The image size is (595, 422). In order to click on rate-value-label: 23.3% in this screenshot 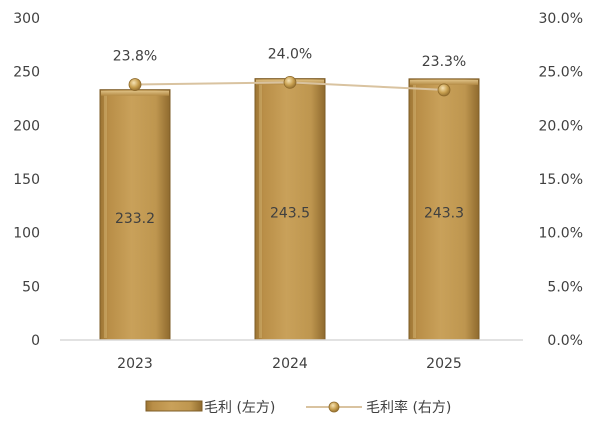, I will do `click(444, 62)`.